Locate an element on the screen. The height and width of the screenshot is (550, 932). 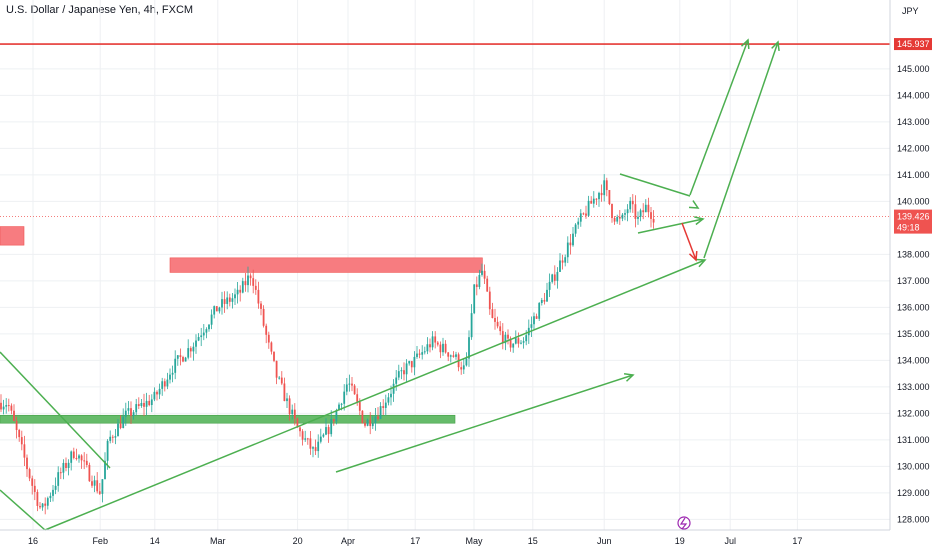
resistance-zone is located at coordinates (326, 265).